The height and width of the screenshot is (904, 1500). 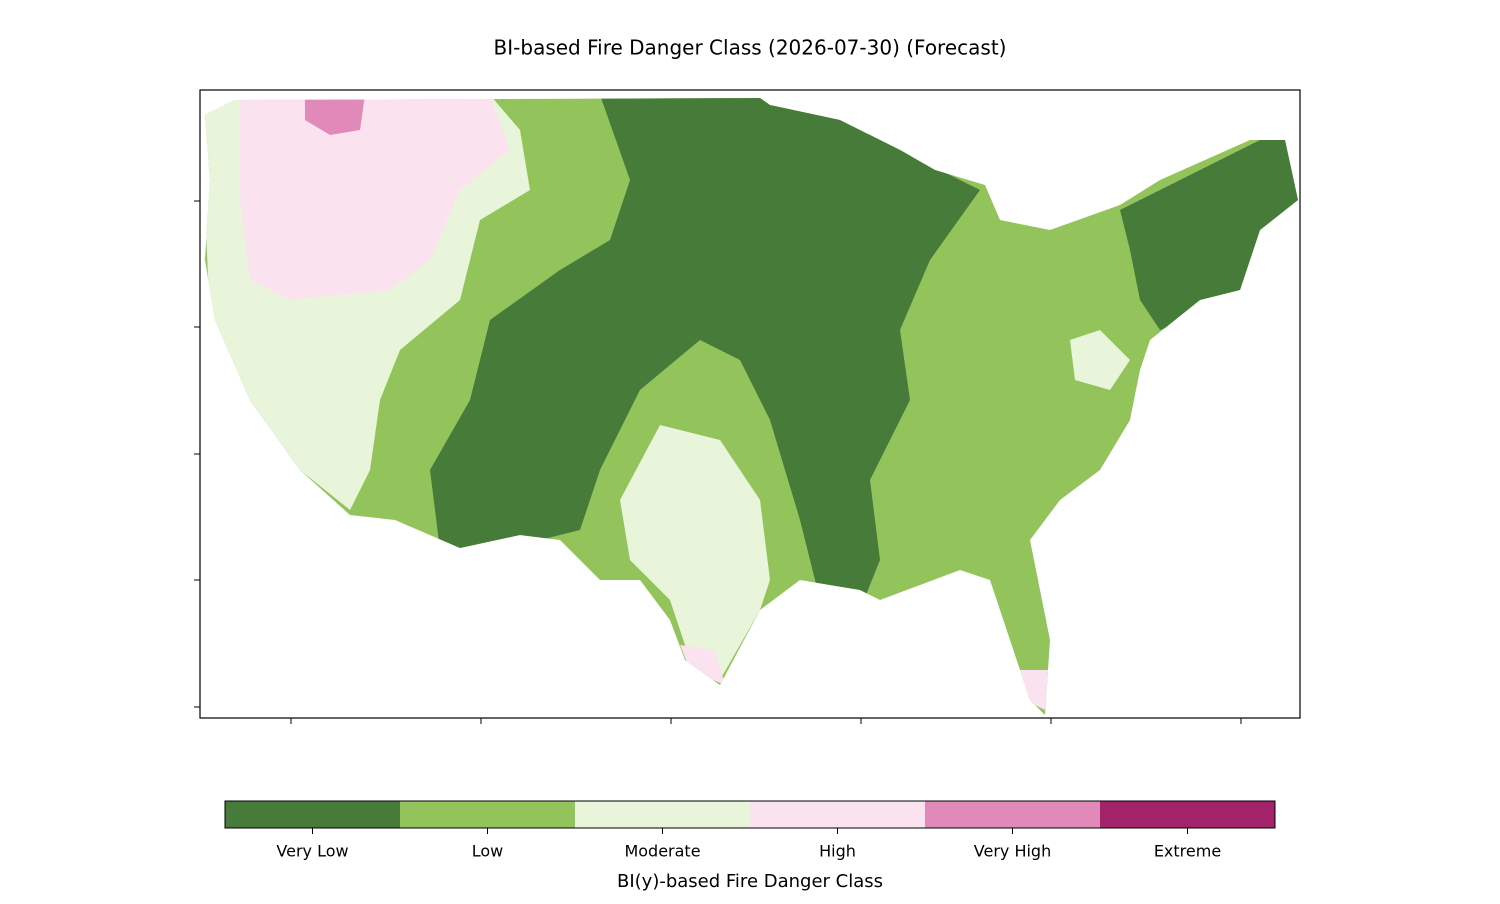 What do you see at coordinates (837, 851) in the screenshot?
I see `colorbar-tick-label: High` at bounding box center [837, 851].